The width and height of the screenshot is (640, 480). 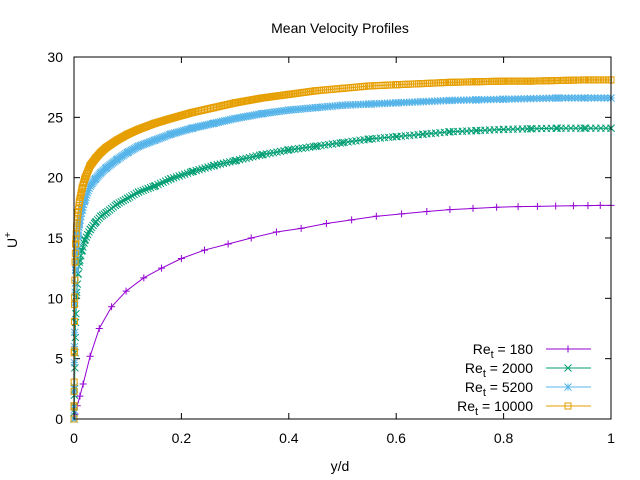 What do you see at coordinates (182, 438) in the screenshot?
I see `x-tick-label: 0.2` at bounding box center [182, 438].